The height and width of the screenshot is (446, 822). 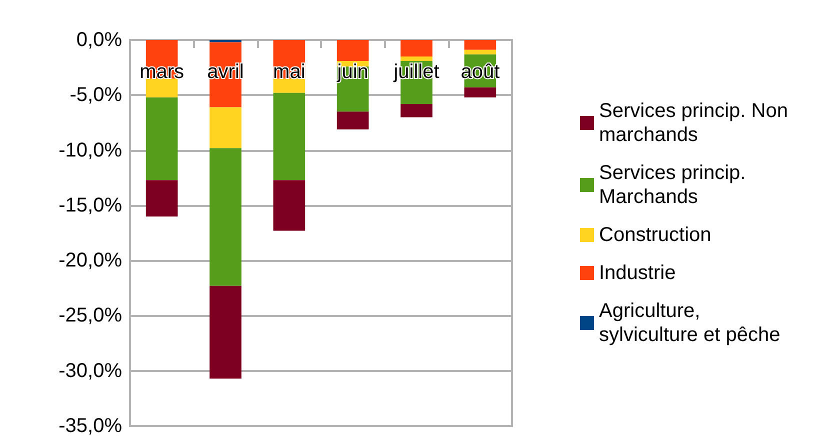 What do you see at coordinates (289, 72) in the screenshot?
I see `x-tick-label: mai` at bounding box center [289, 72].